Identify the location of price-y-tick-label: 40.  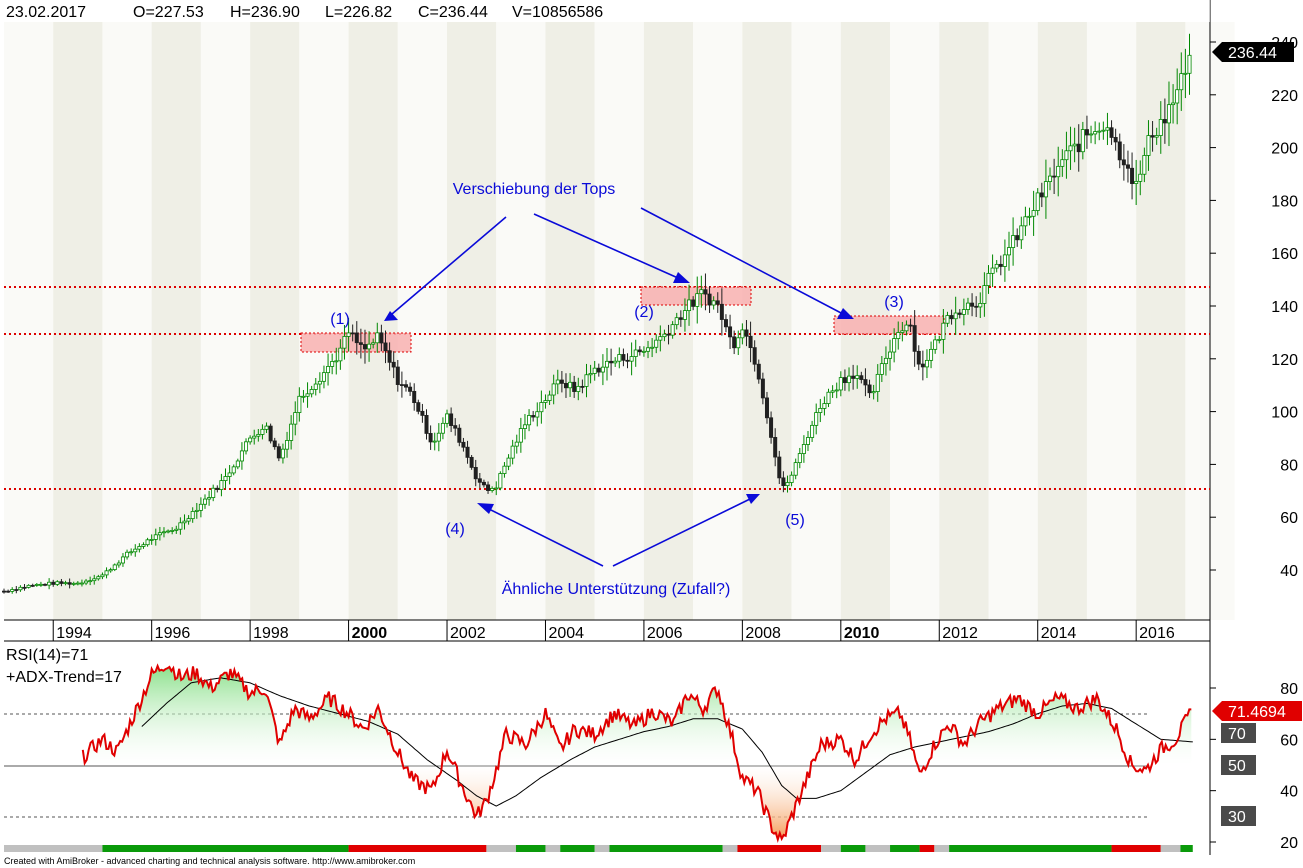
(1289, 571).